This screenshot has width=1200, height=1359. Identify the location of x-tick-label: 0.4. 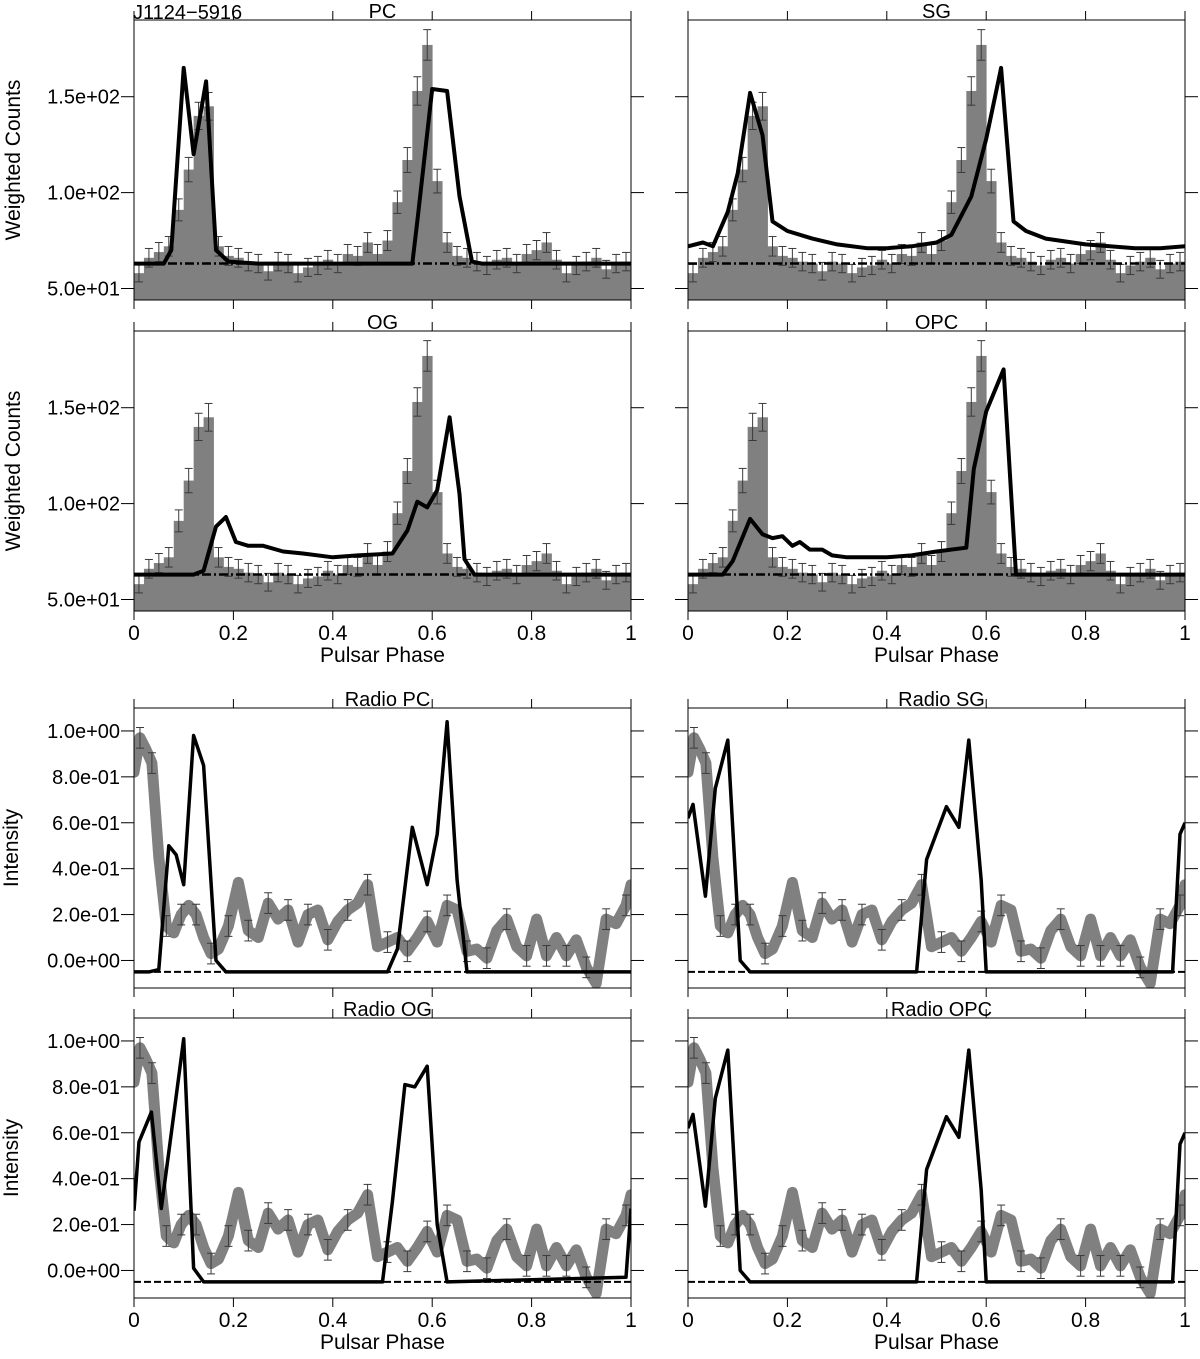
(333, 633).